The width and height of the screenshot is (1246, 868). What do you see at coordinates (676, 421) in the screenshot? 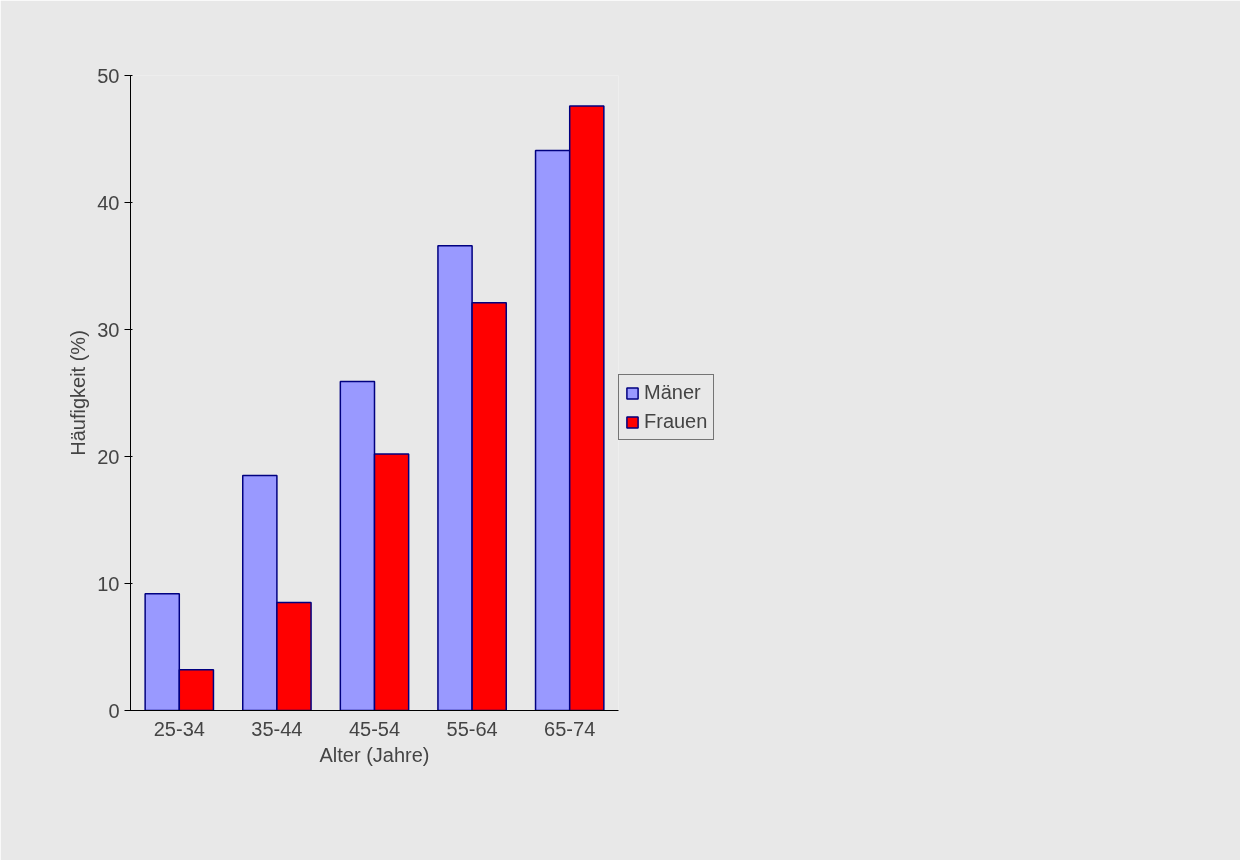
I see `legend-label: Frauen` at bounding box center [676, 421].